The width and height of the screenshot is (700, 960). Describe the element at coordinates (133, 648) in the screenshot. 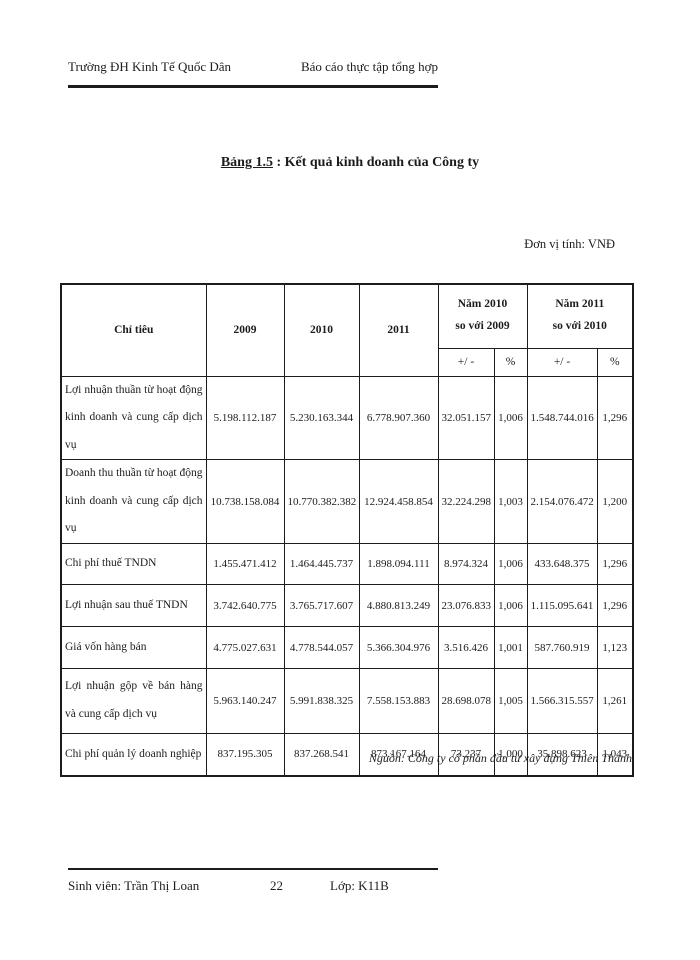

I see `cell-indicator: Giá vốn hàng bán` at that location.